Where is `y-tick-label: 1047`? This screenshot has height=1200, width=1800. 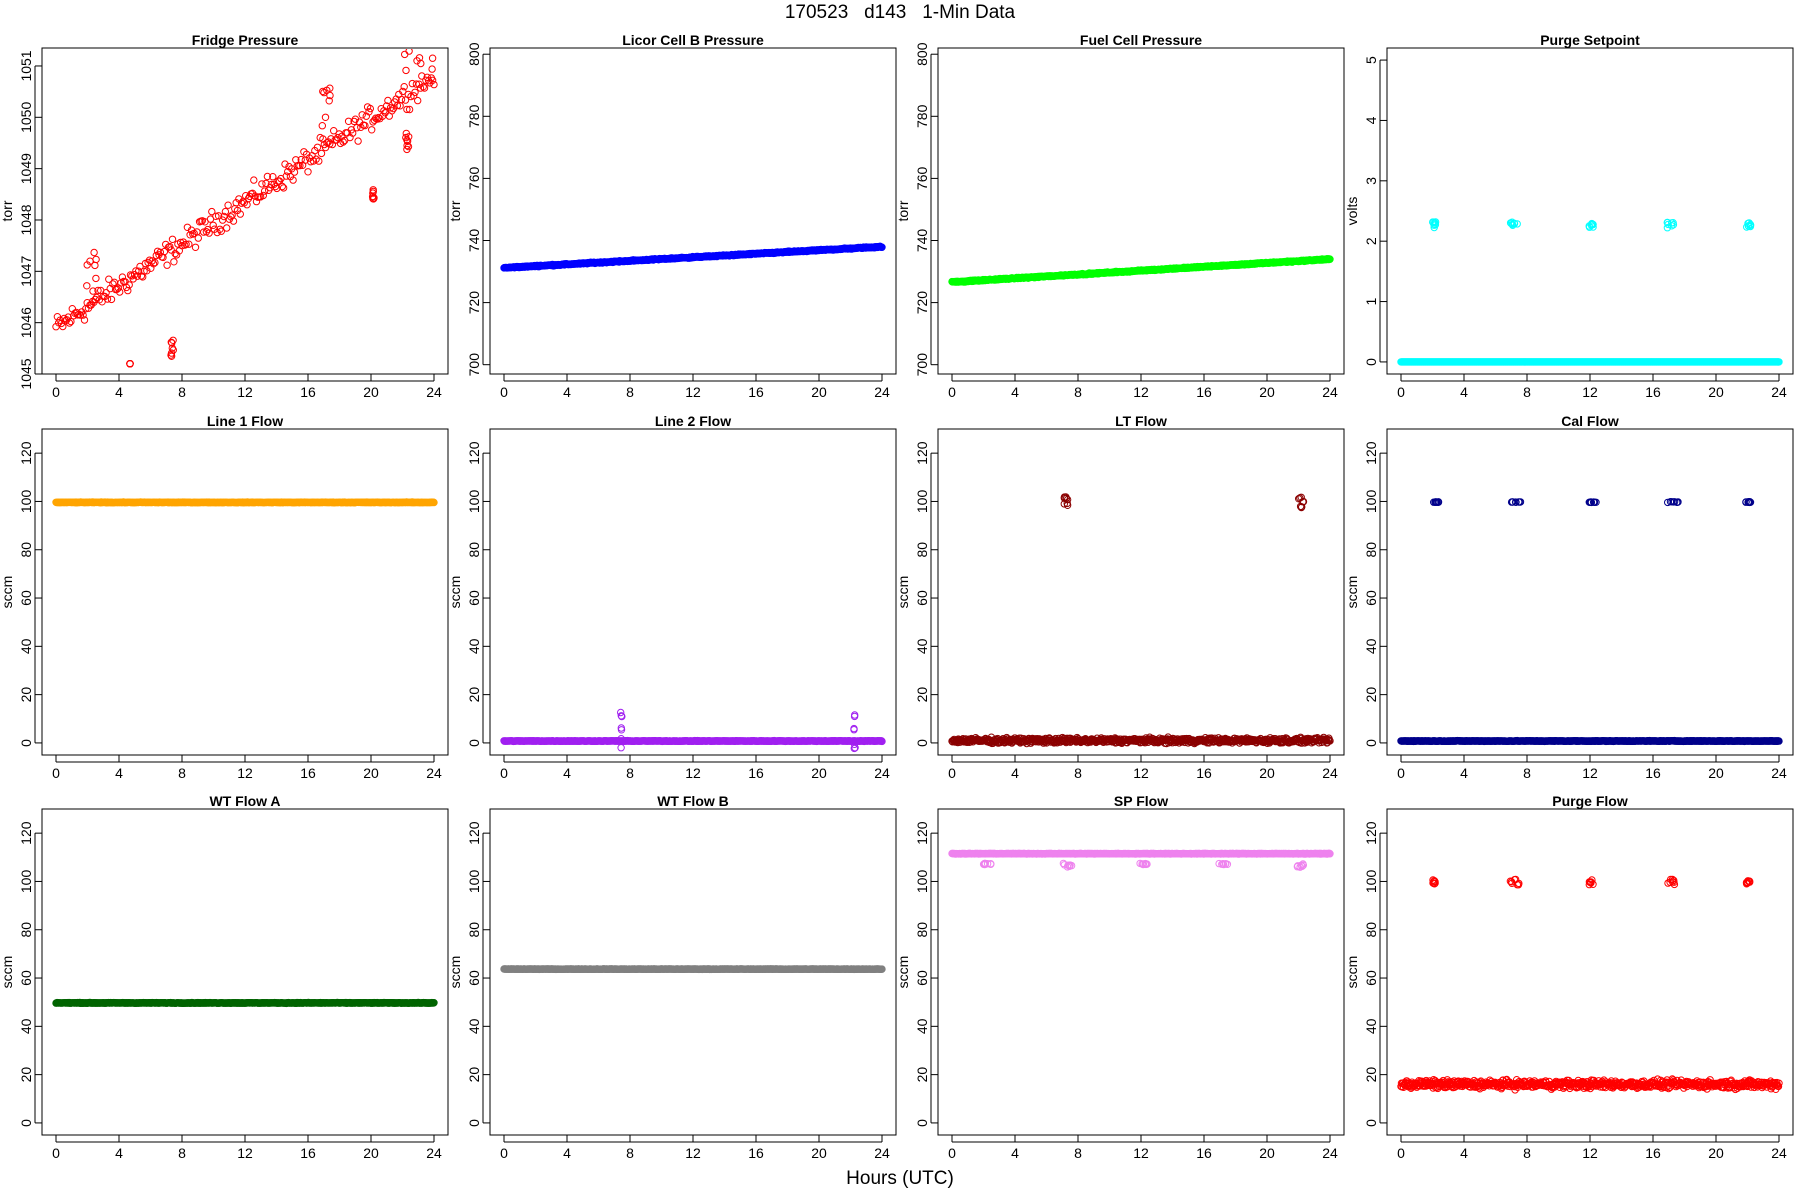 y-tick-label: 1047 is located at coordinates (26, 271).